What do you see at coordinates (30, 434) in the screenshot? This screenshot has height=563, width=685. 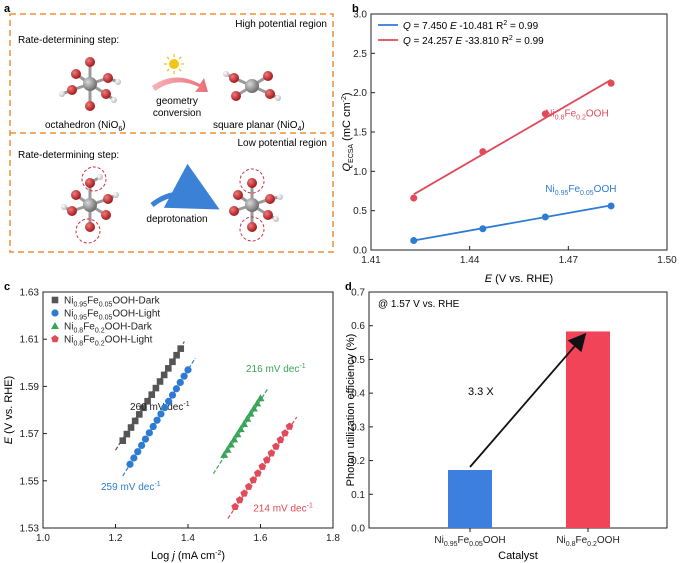 I see `y-tick-label: 1.57` at bounding box center [30, 434].